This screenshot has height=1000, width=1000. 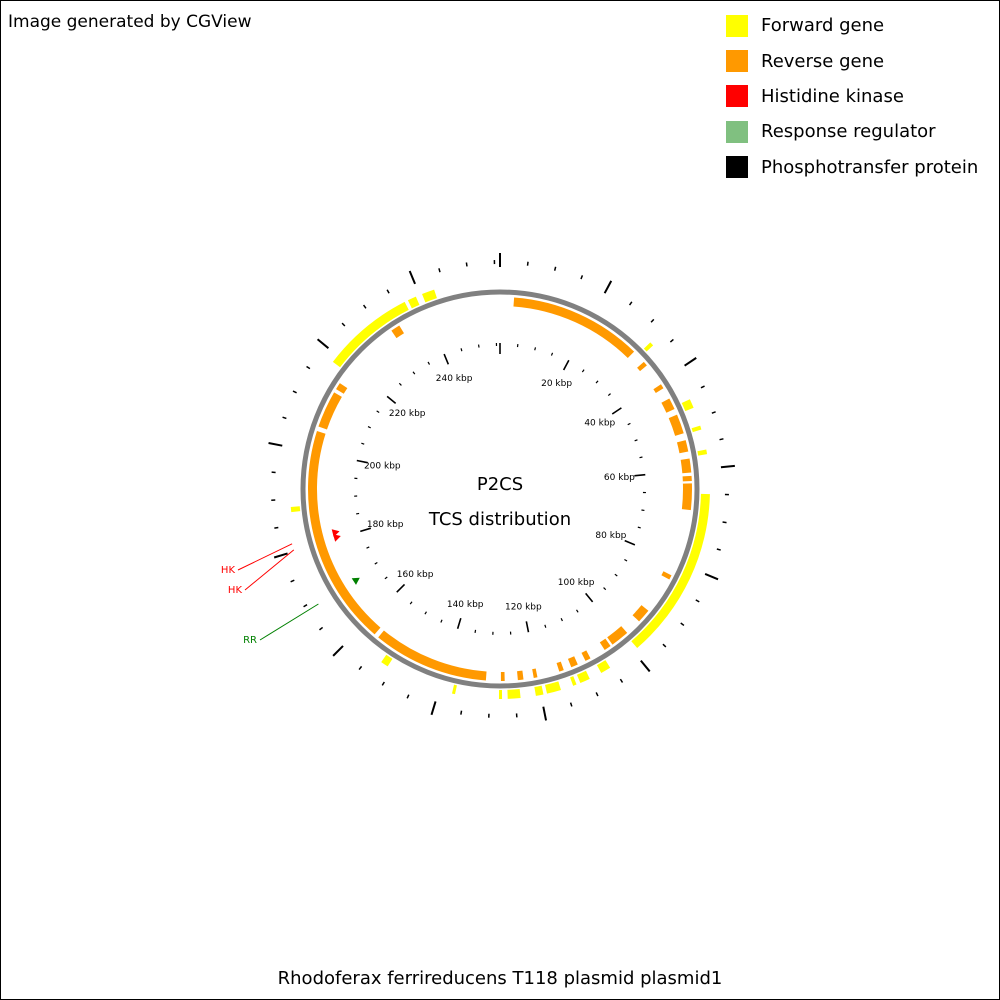 What do you see at coordinates (385, 525) in the screenshot?
I see `tick-label: 180 kbp` at bounding box center [385, 525].